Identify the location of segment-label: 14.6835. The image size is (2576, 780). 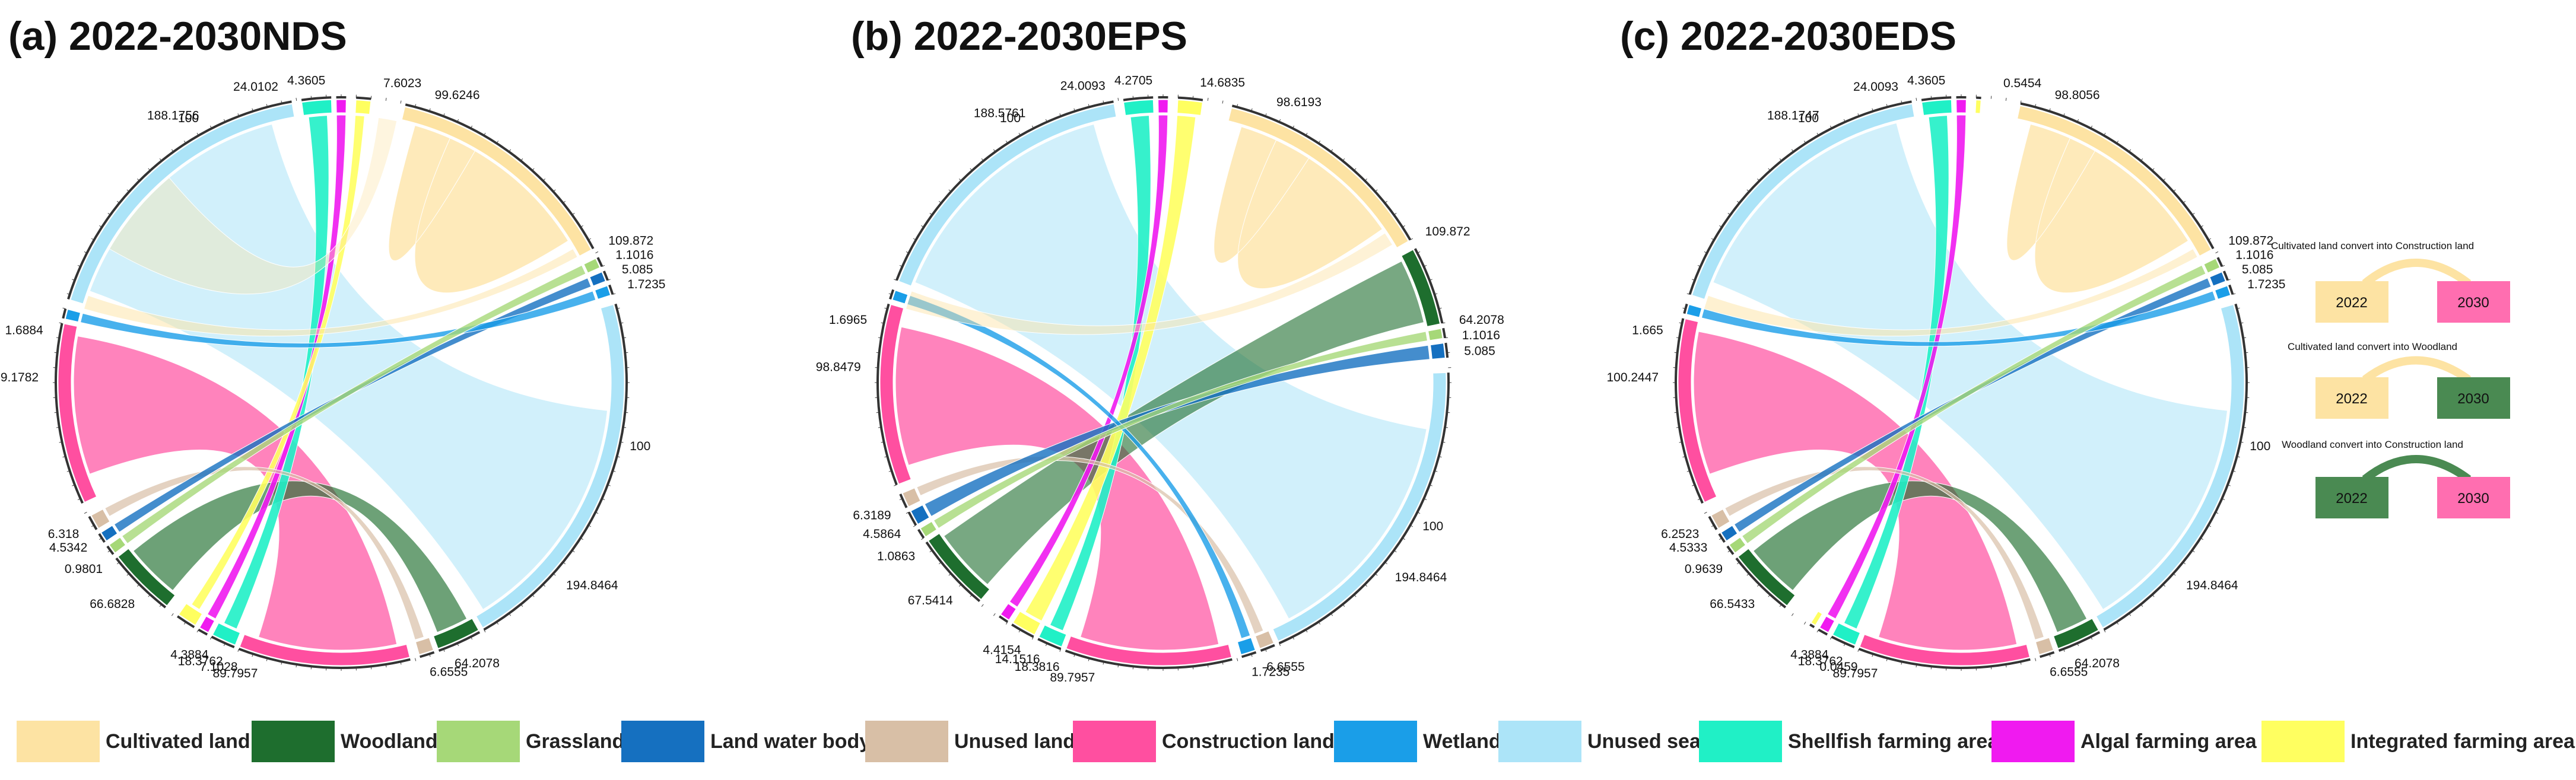
(1222, 83).